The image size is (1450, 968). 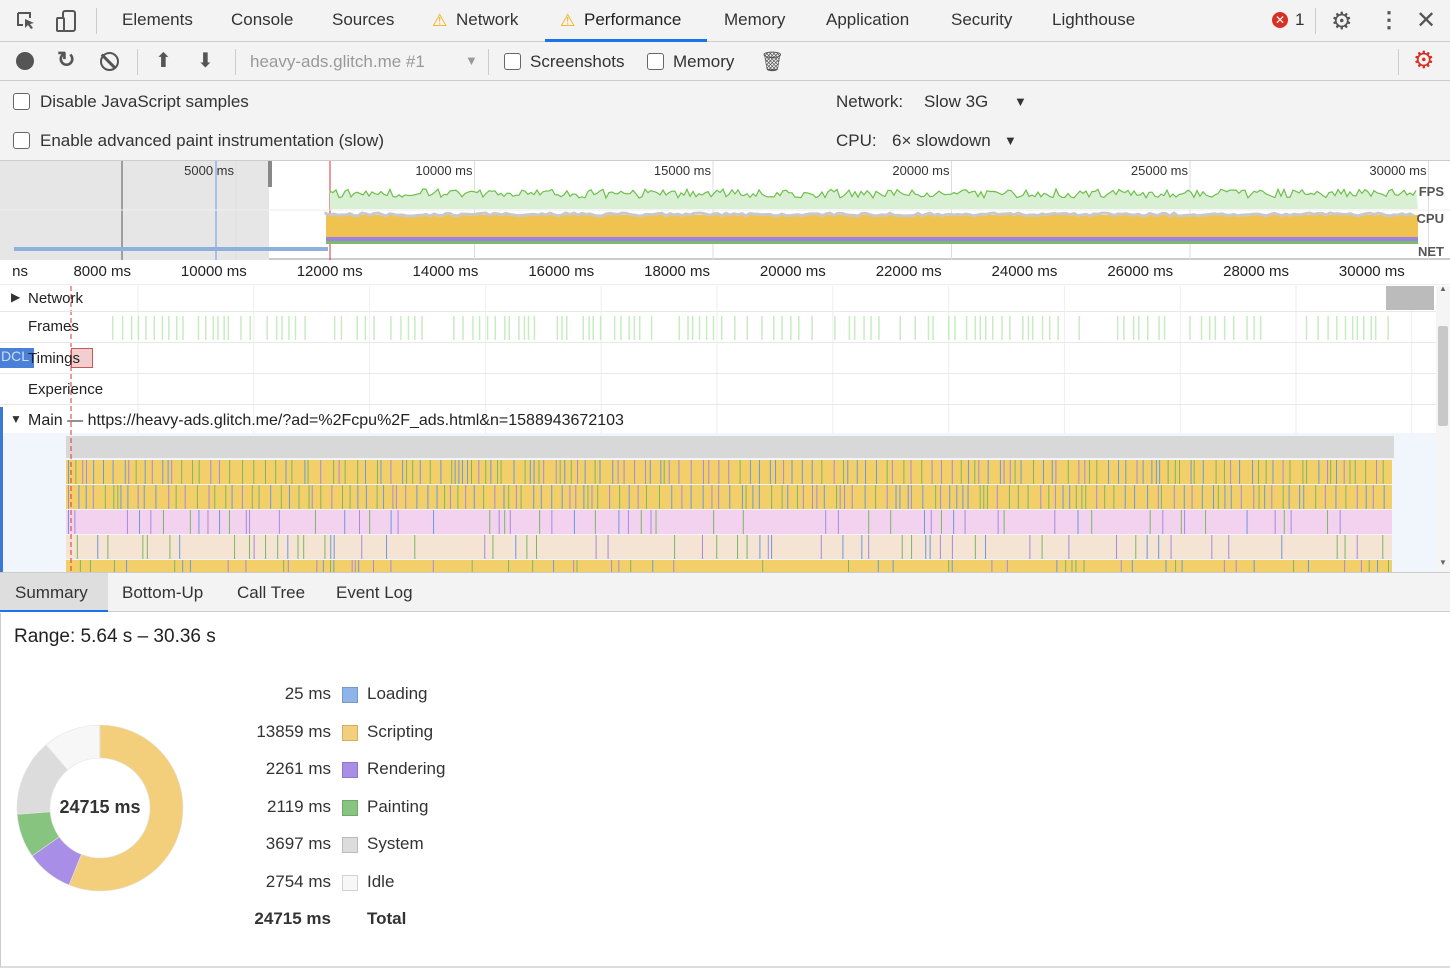 What do you see at coordinates (66, 60) in the screenshot?
I see `reload-record-icon: ↻` at bounding box center [66, 60].